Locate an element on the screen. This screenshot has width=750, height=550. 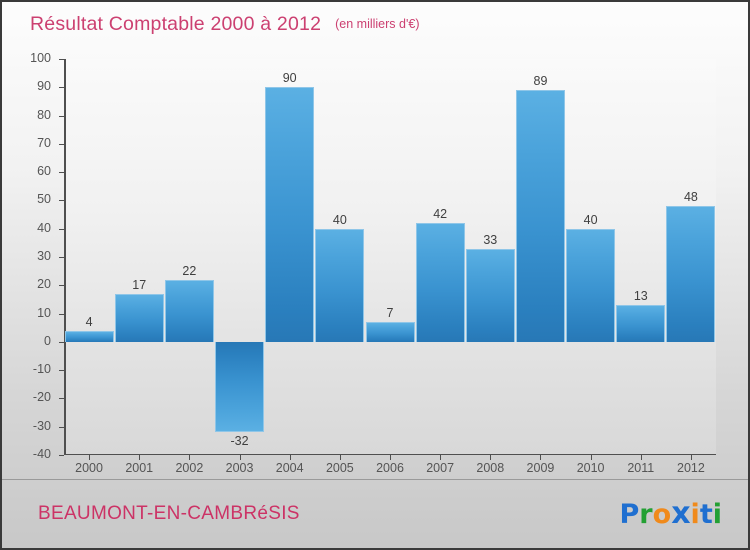
y-axis-tick: 80 is located at coordinates (50, 115).